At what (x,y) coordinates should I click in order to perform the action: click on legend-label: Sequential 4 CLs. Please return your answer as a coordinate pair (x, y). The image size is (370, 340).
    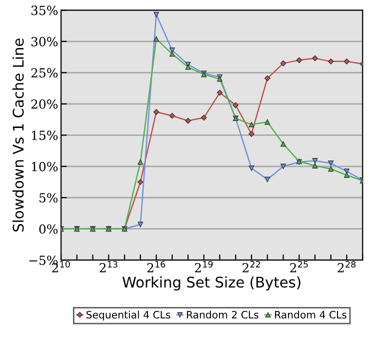
    Looking at the image, I should click on (128, 315).